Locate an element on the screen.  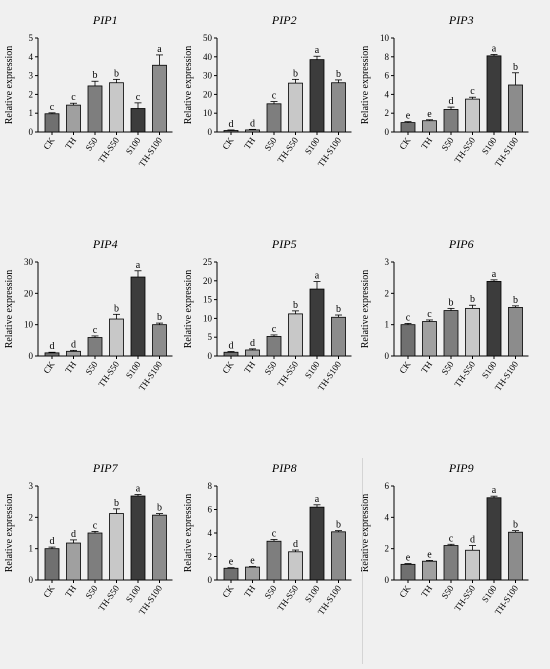
y-tick-label: 1 is located at coordinates (31, 113).